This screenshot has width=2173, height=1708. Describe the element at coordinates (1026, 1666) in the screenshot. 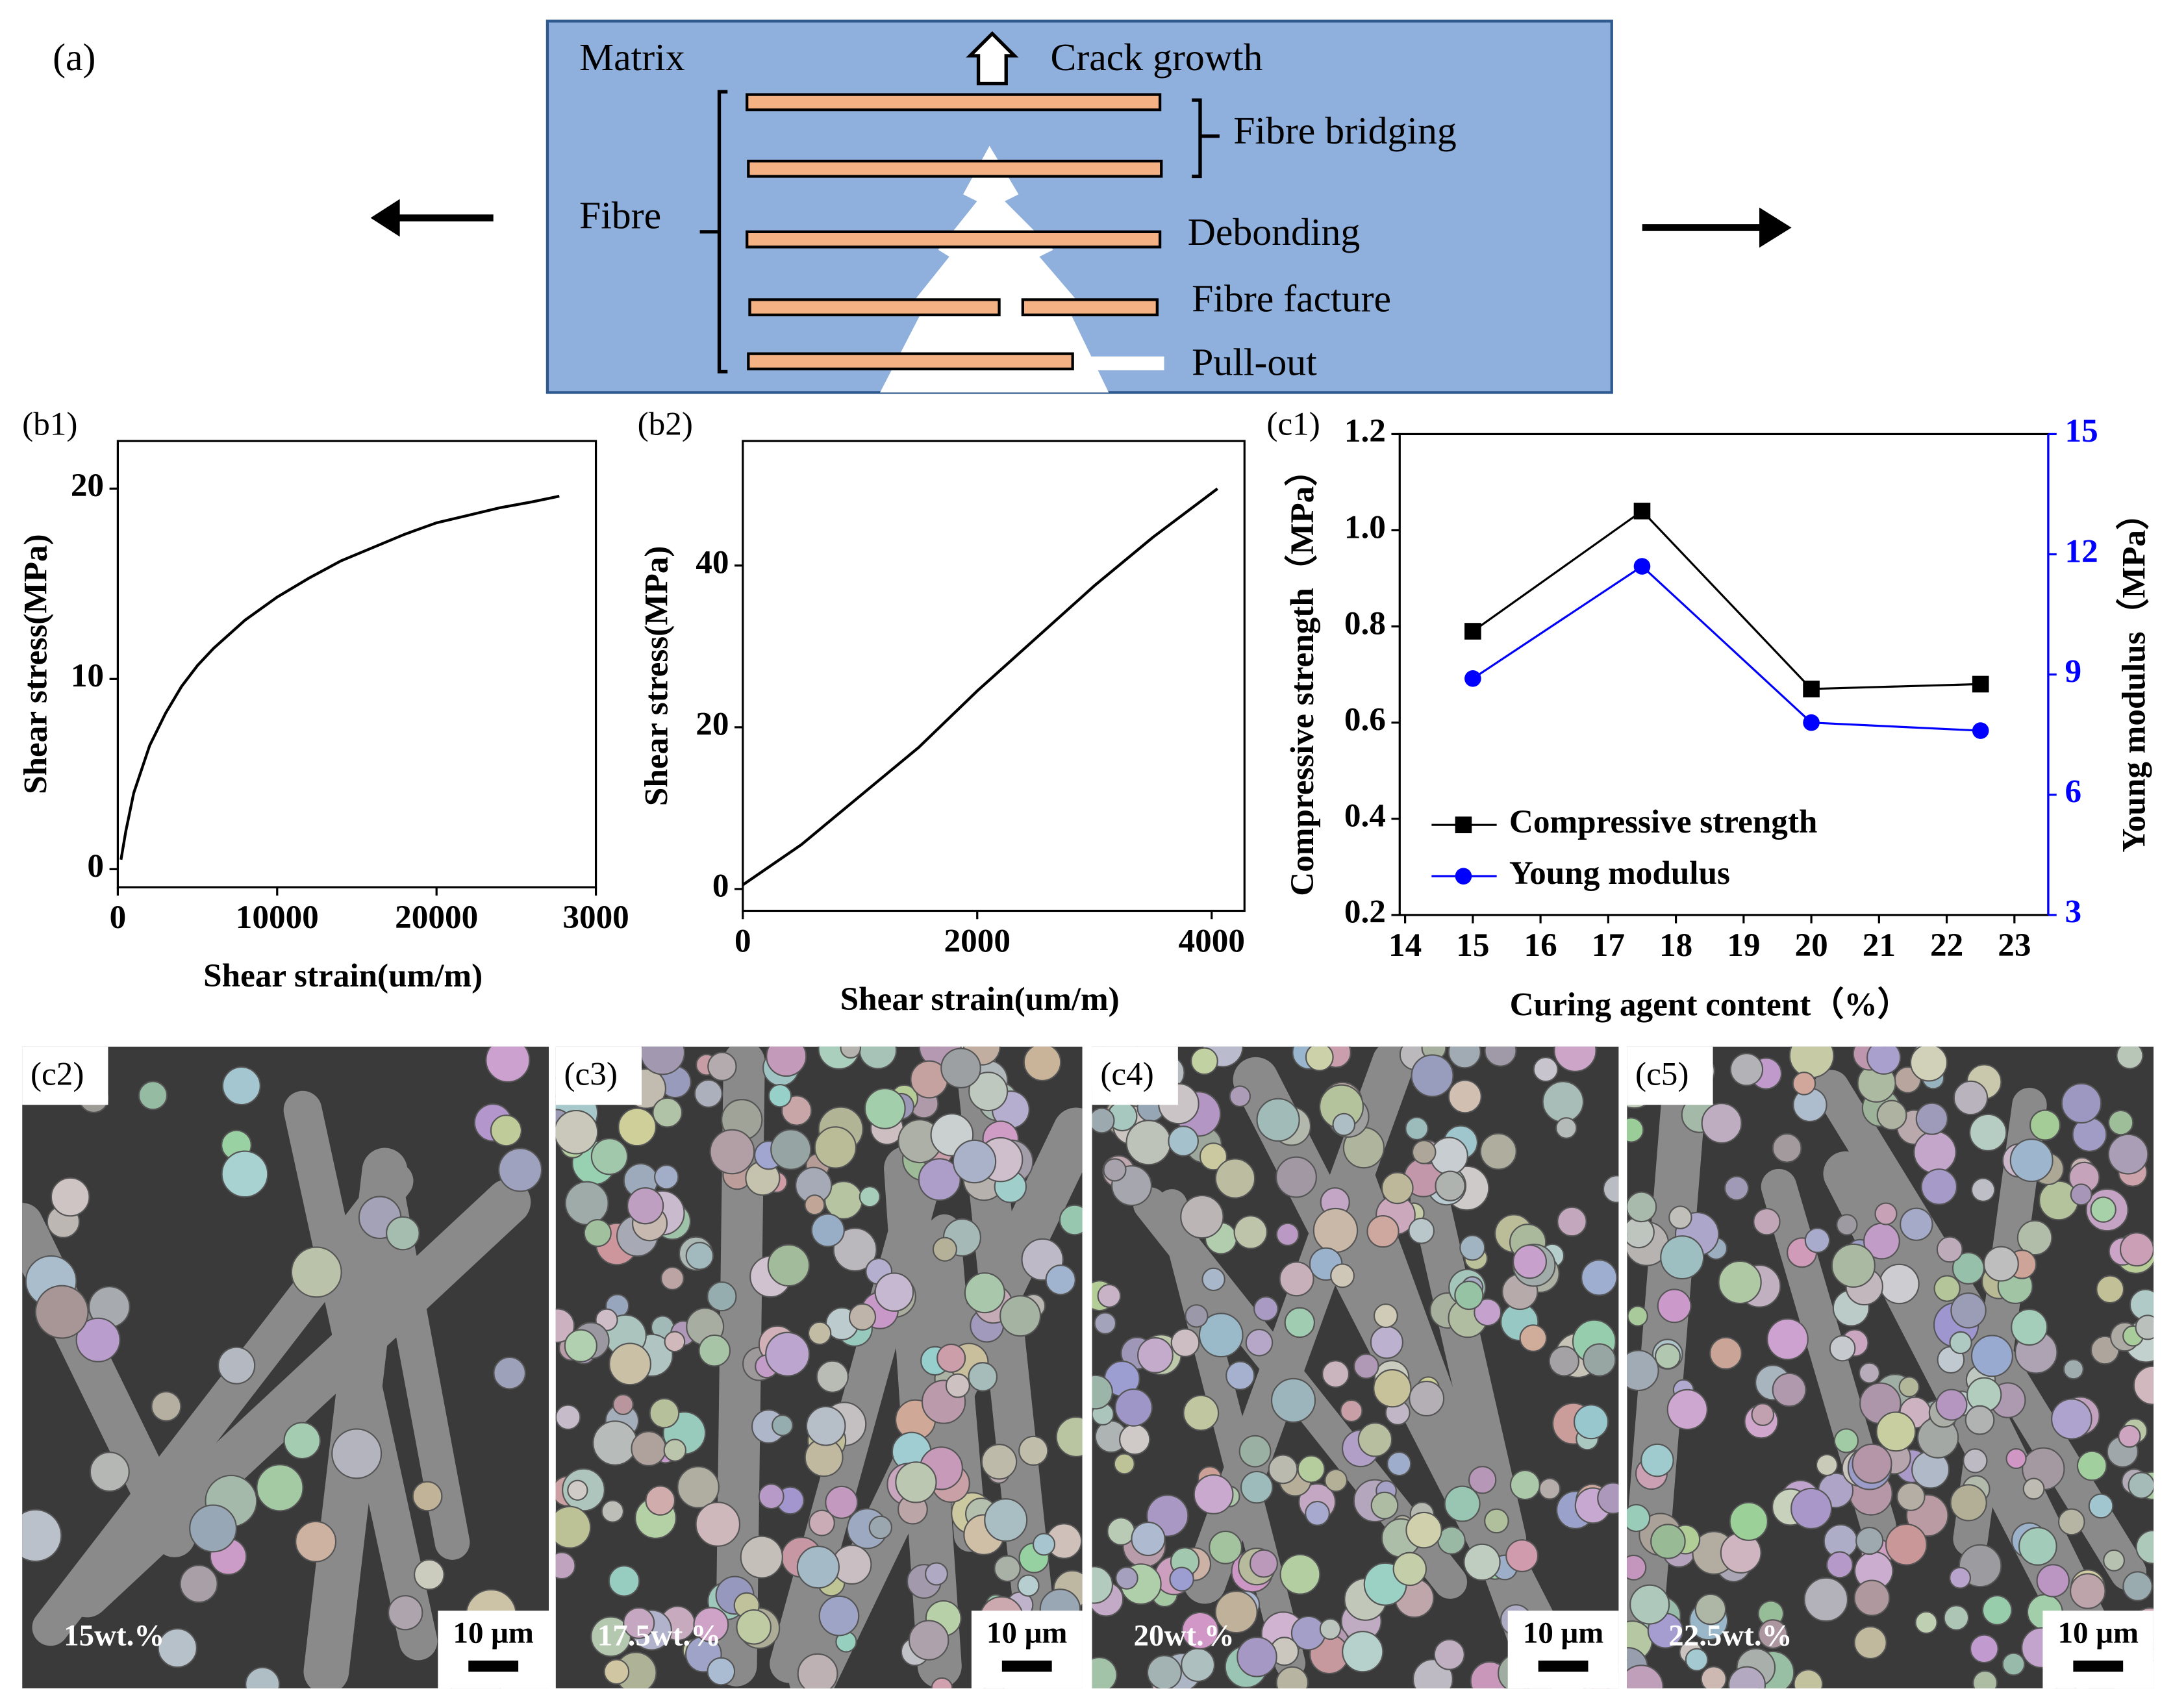

I see `scale-bar` at that location.